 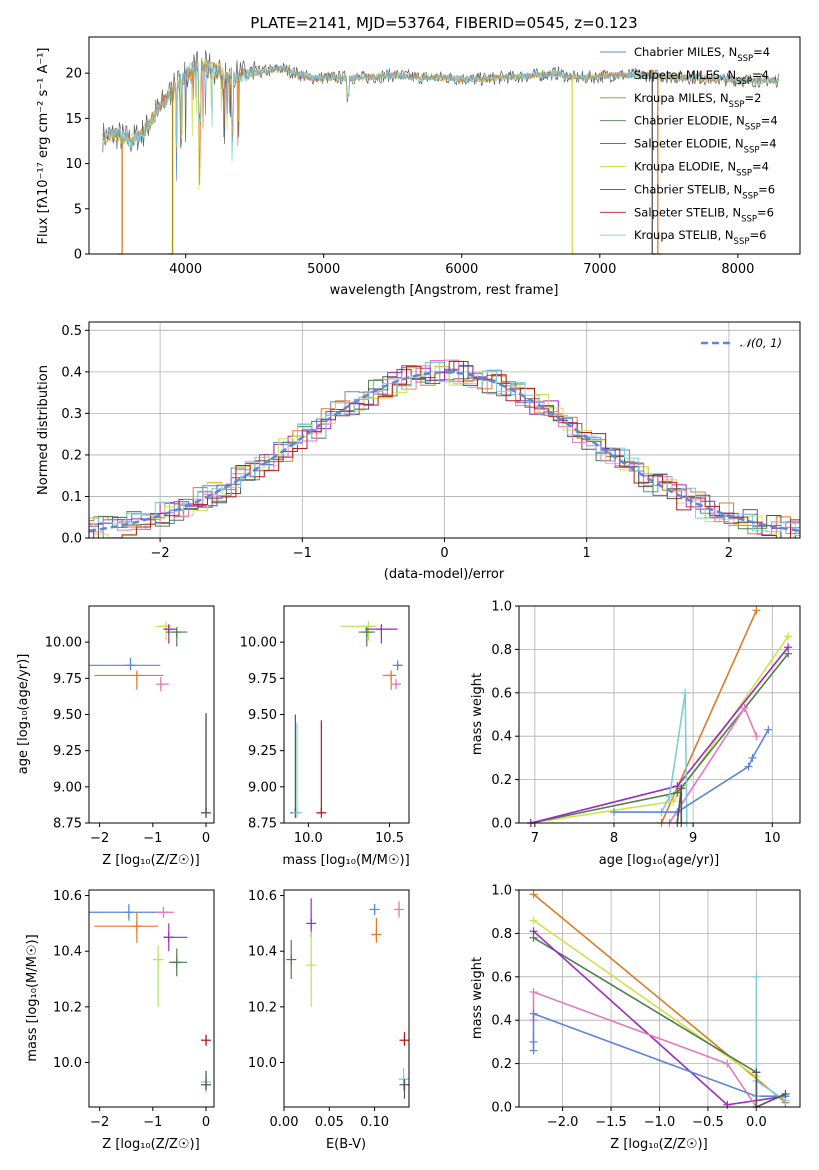 I want to click on weight-line-chabrier_miles, so click(x=691, y=771).